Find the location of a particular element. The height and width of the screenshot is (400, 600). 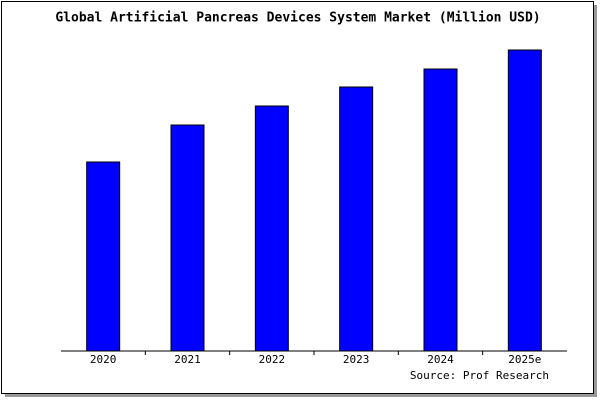

x-tick-label: 2023 is located at coordinates (356, 359).